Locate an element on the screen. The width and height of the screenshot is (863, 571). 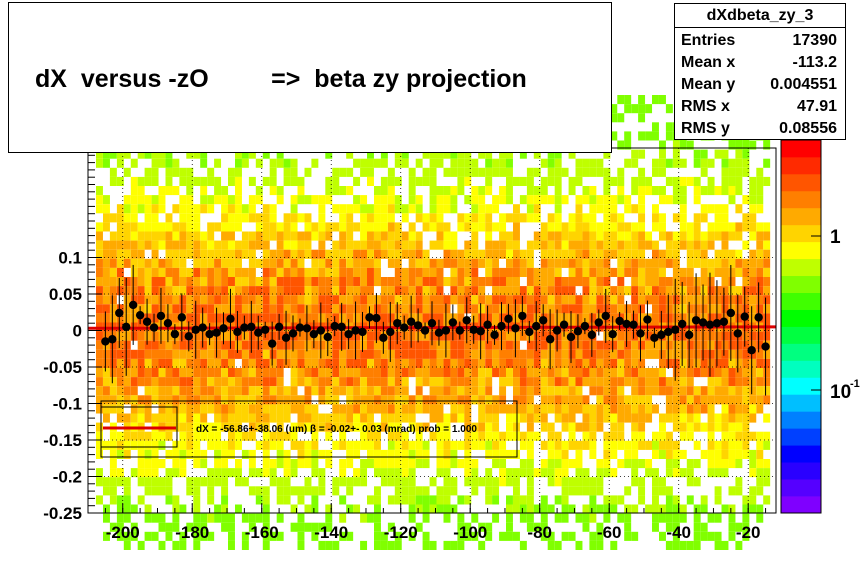
x-tick-label: -160 is located at coordinates (262, 532).